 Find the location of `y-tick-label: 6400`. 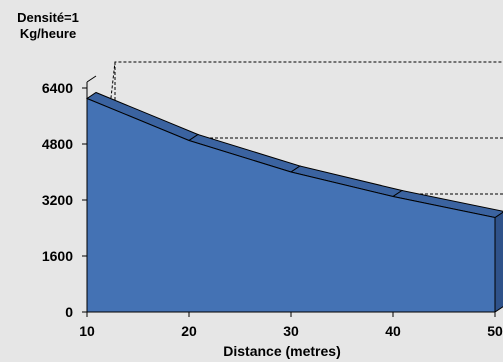

y-tick-label: 6400 is located at coordinates (57, 88).